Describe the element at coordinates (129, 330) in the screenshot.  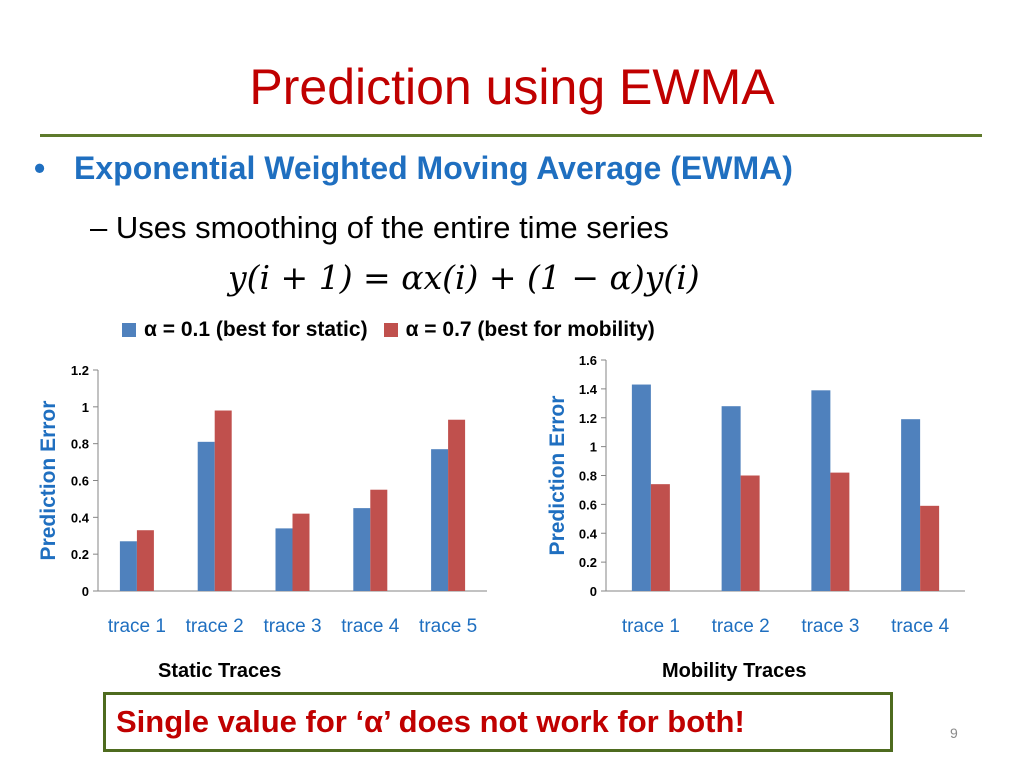
I see `legend-swatch-static` at that location.